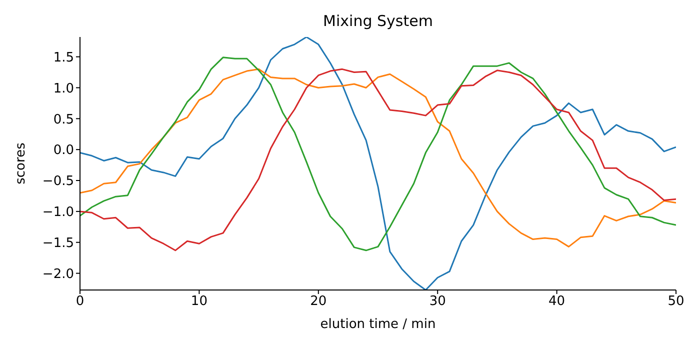  Describe the element at coordinates (557, 302) in the screenshot. I see `x-tick-label: 40` at that location.